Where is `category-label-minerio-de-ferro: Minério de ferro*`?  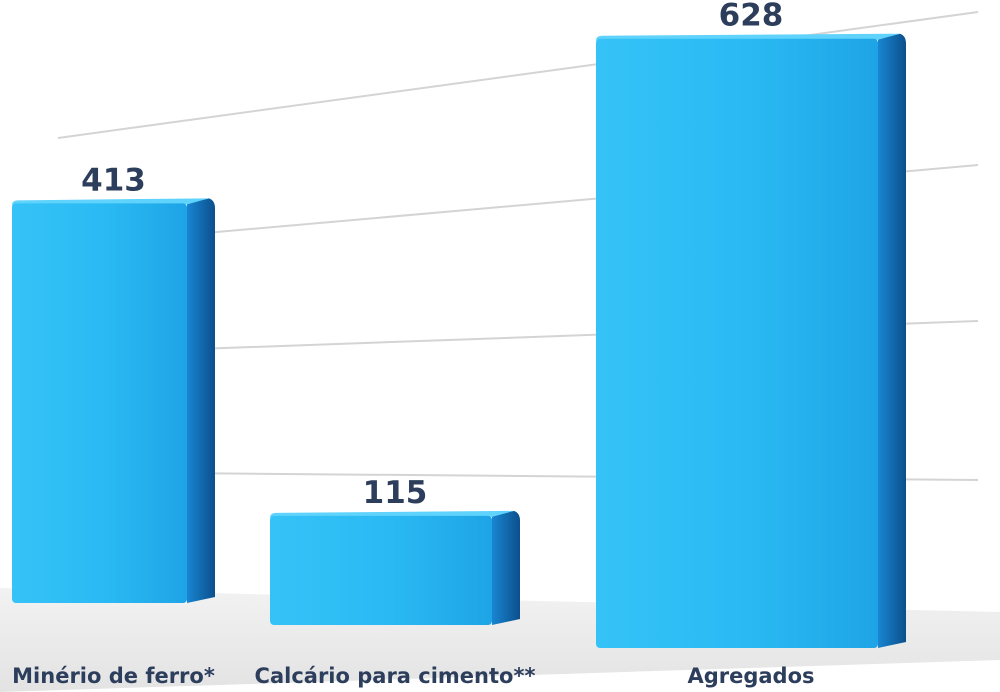 category-label-minerio-de-ferro: Minério de ferro* is located at coordinates (113, 676).